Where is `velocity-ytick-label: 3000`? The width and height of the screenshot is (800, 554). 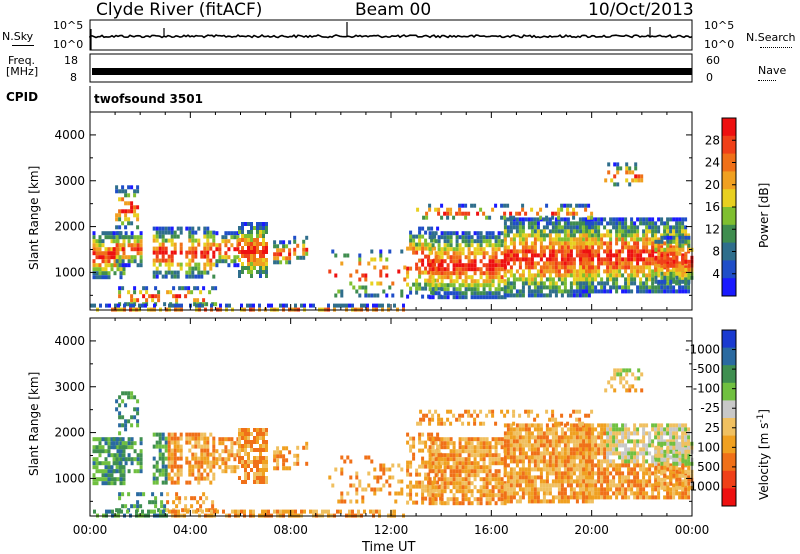 velocity-ytick-label: 3000 is located at coordinates (69, 387).